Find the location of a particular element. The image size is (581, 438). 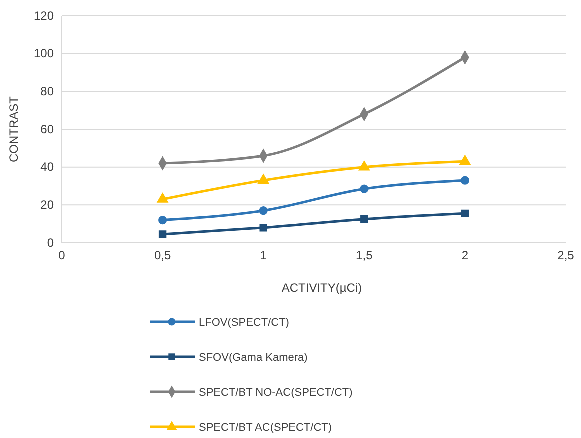

y-tick-label: 20 is located at coordinates (47, 205).